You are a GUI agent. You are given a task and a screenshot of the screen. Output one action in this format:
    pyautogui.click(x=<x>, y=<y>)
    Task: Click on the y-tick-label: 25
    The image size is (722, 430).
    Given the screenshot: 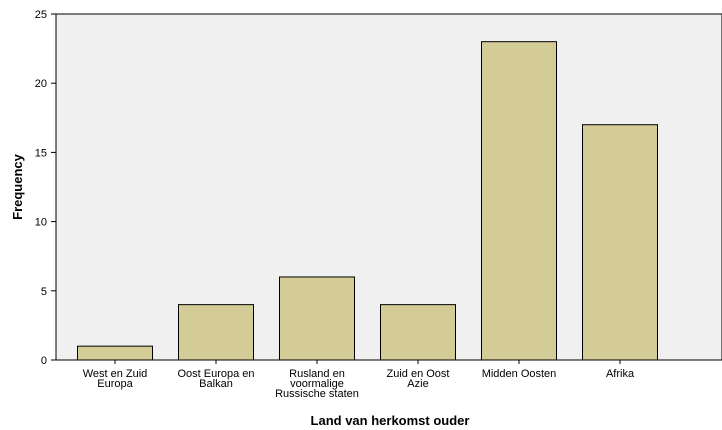 What is the action you would take?
    pyautogui.click(x=41, y=15)
    